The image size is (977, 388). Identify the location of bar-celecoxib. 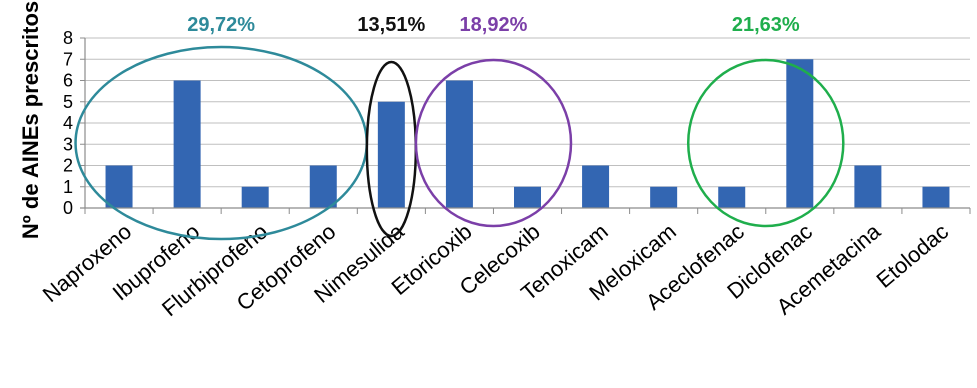
(527, 197).